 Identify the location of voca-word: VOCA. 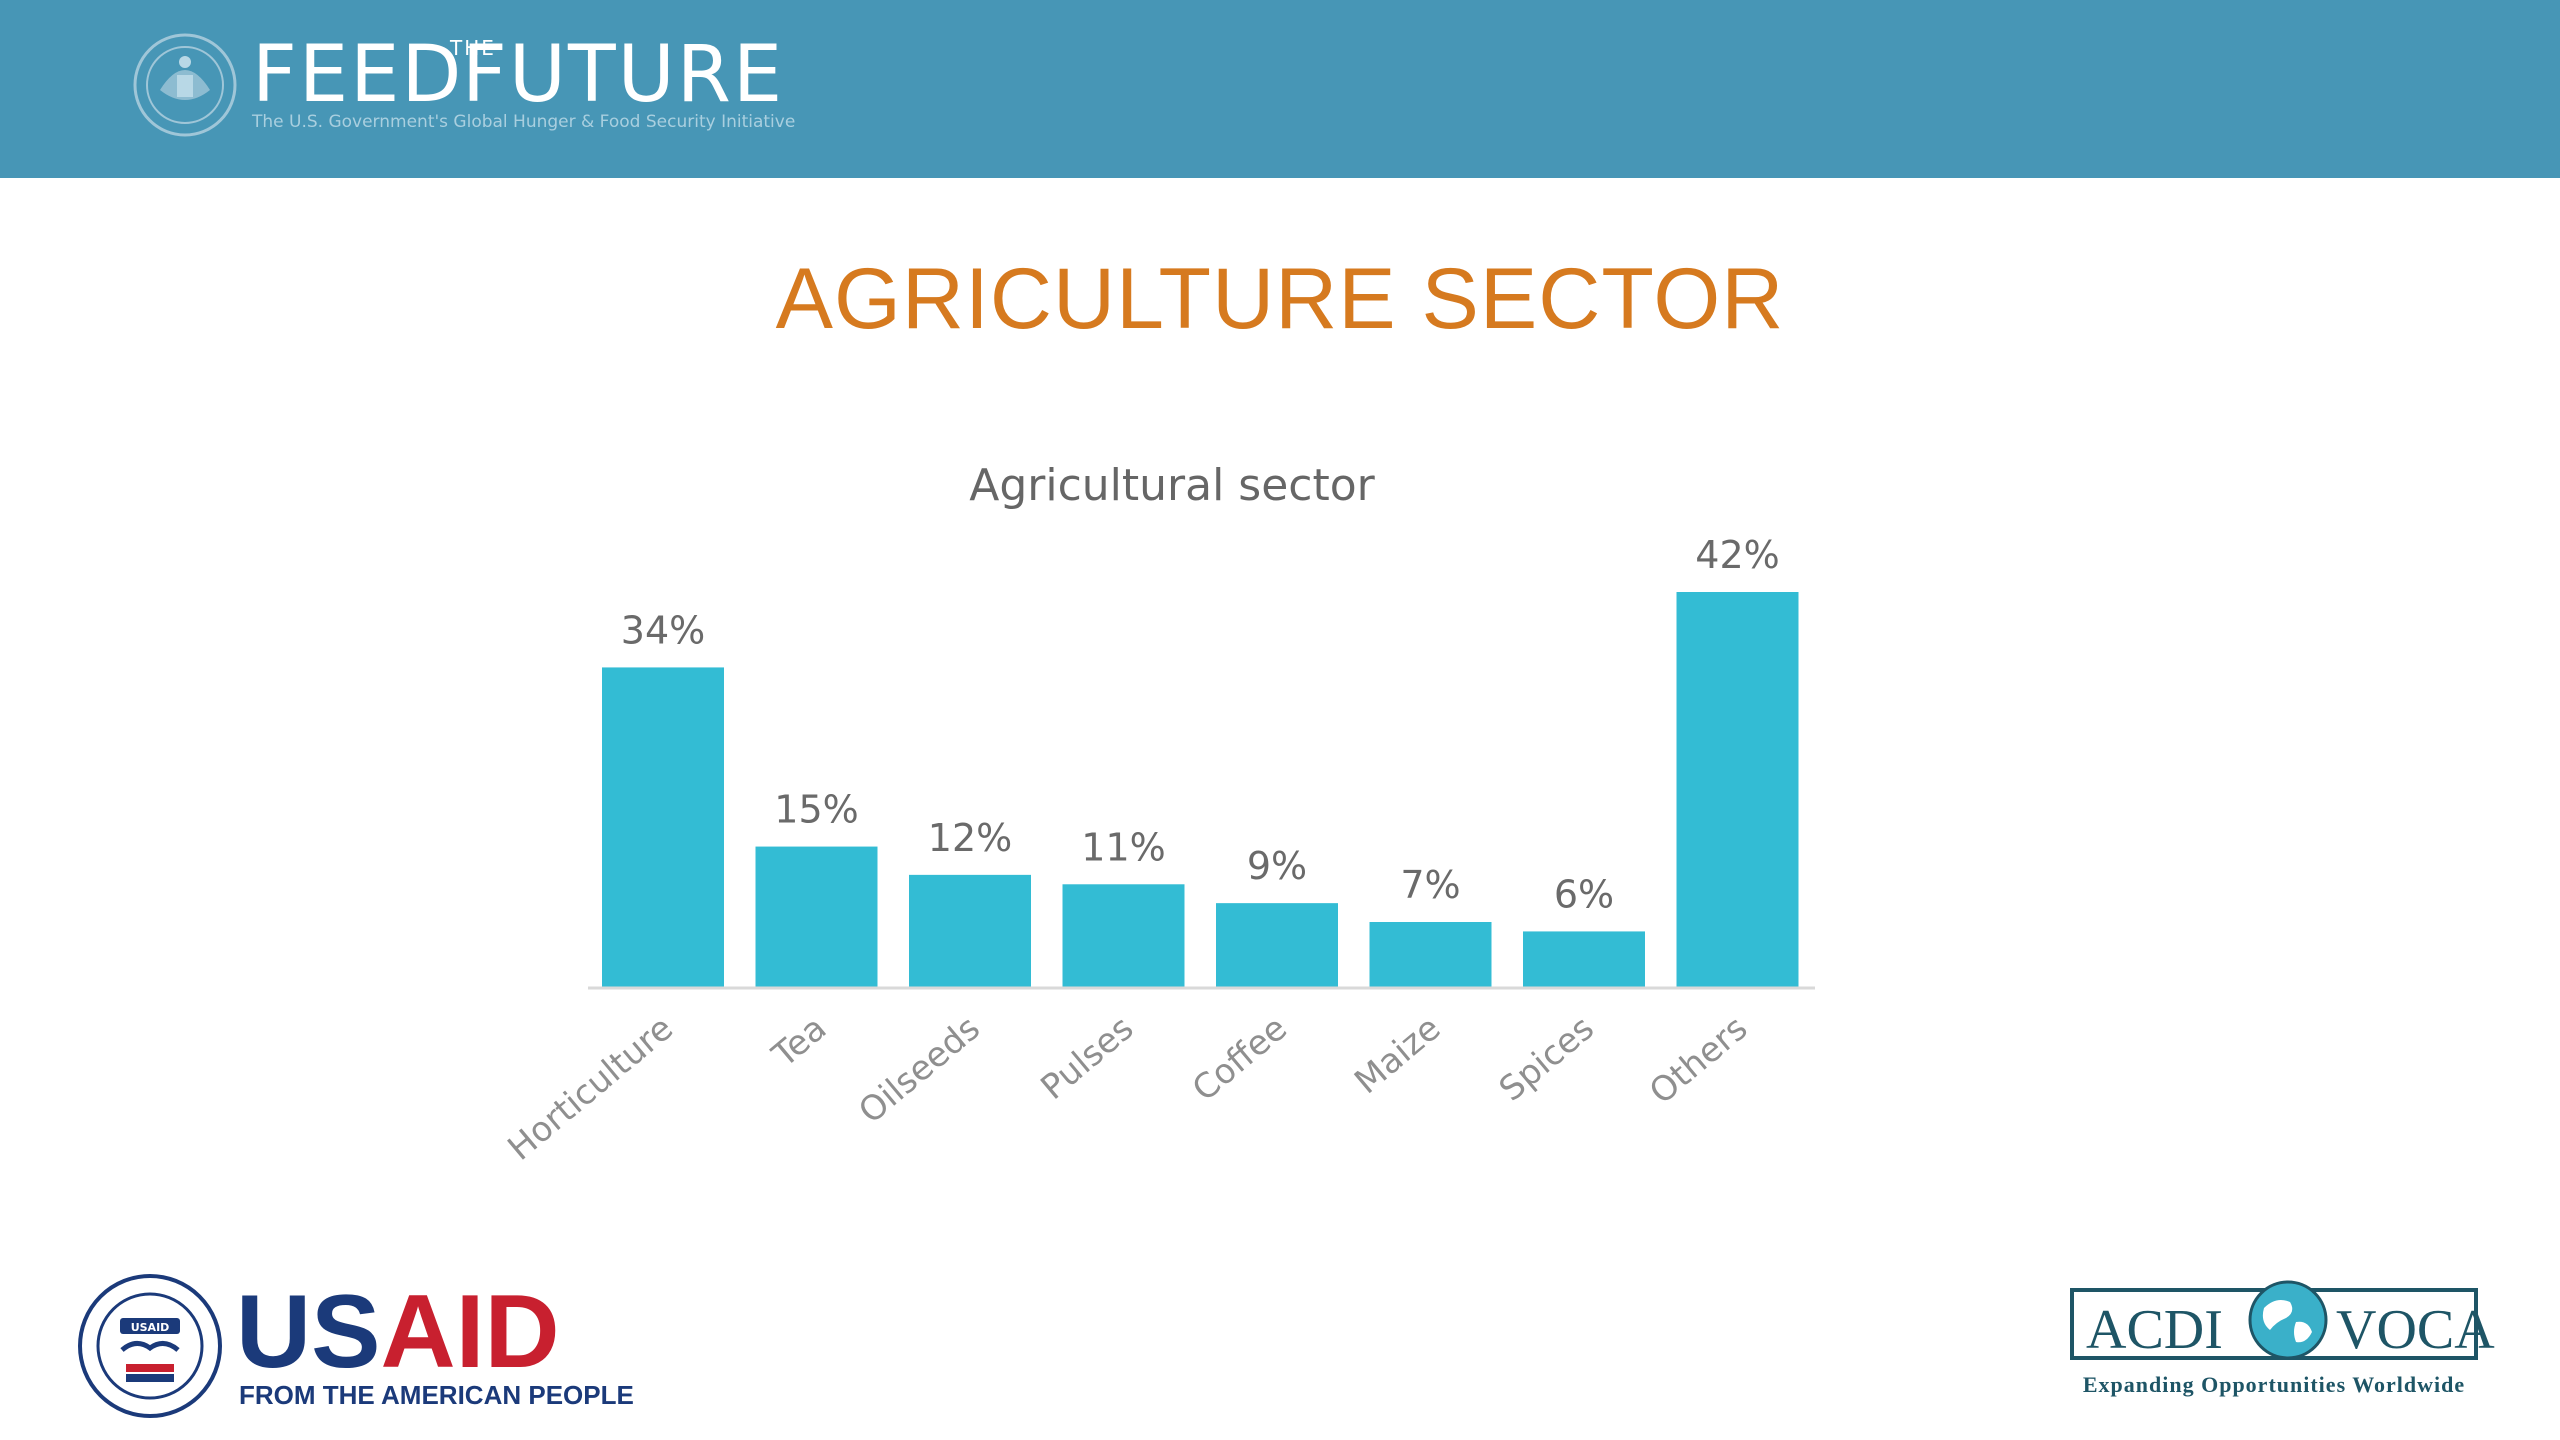
(2415, 1330).